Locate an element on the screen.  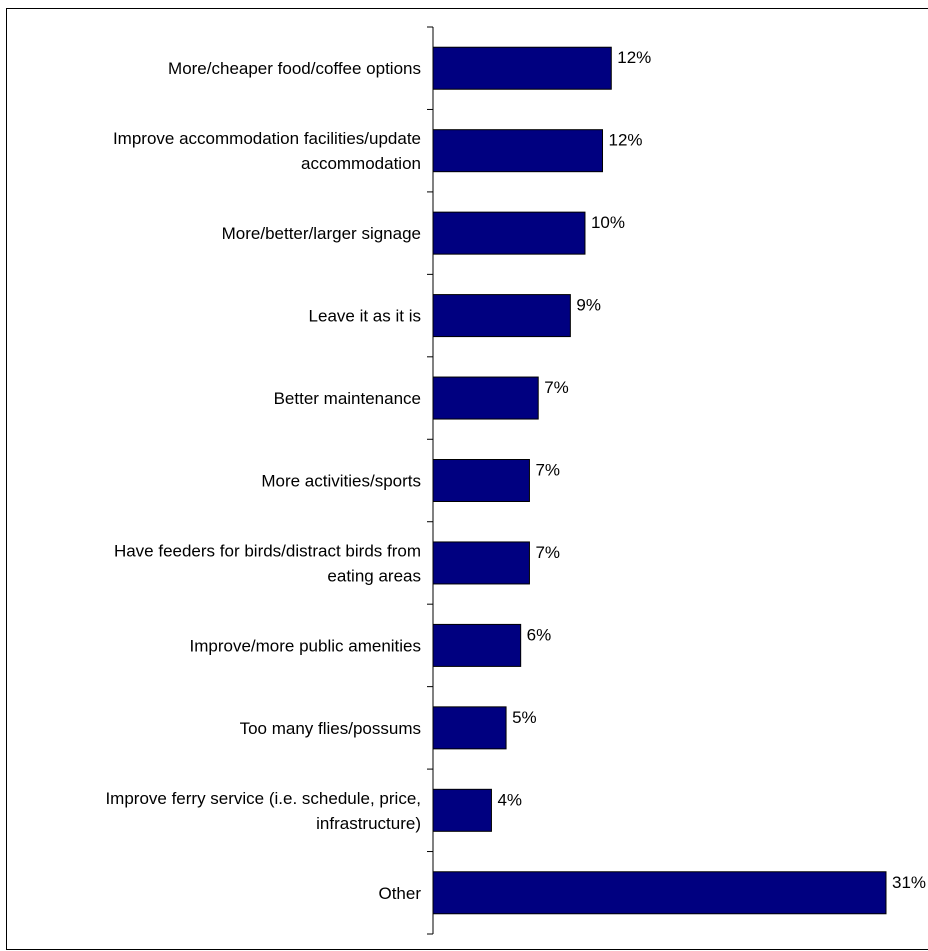
value-label: 31% is located at coordinates (909, 882).